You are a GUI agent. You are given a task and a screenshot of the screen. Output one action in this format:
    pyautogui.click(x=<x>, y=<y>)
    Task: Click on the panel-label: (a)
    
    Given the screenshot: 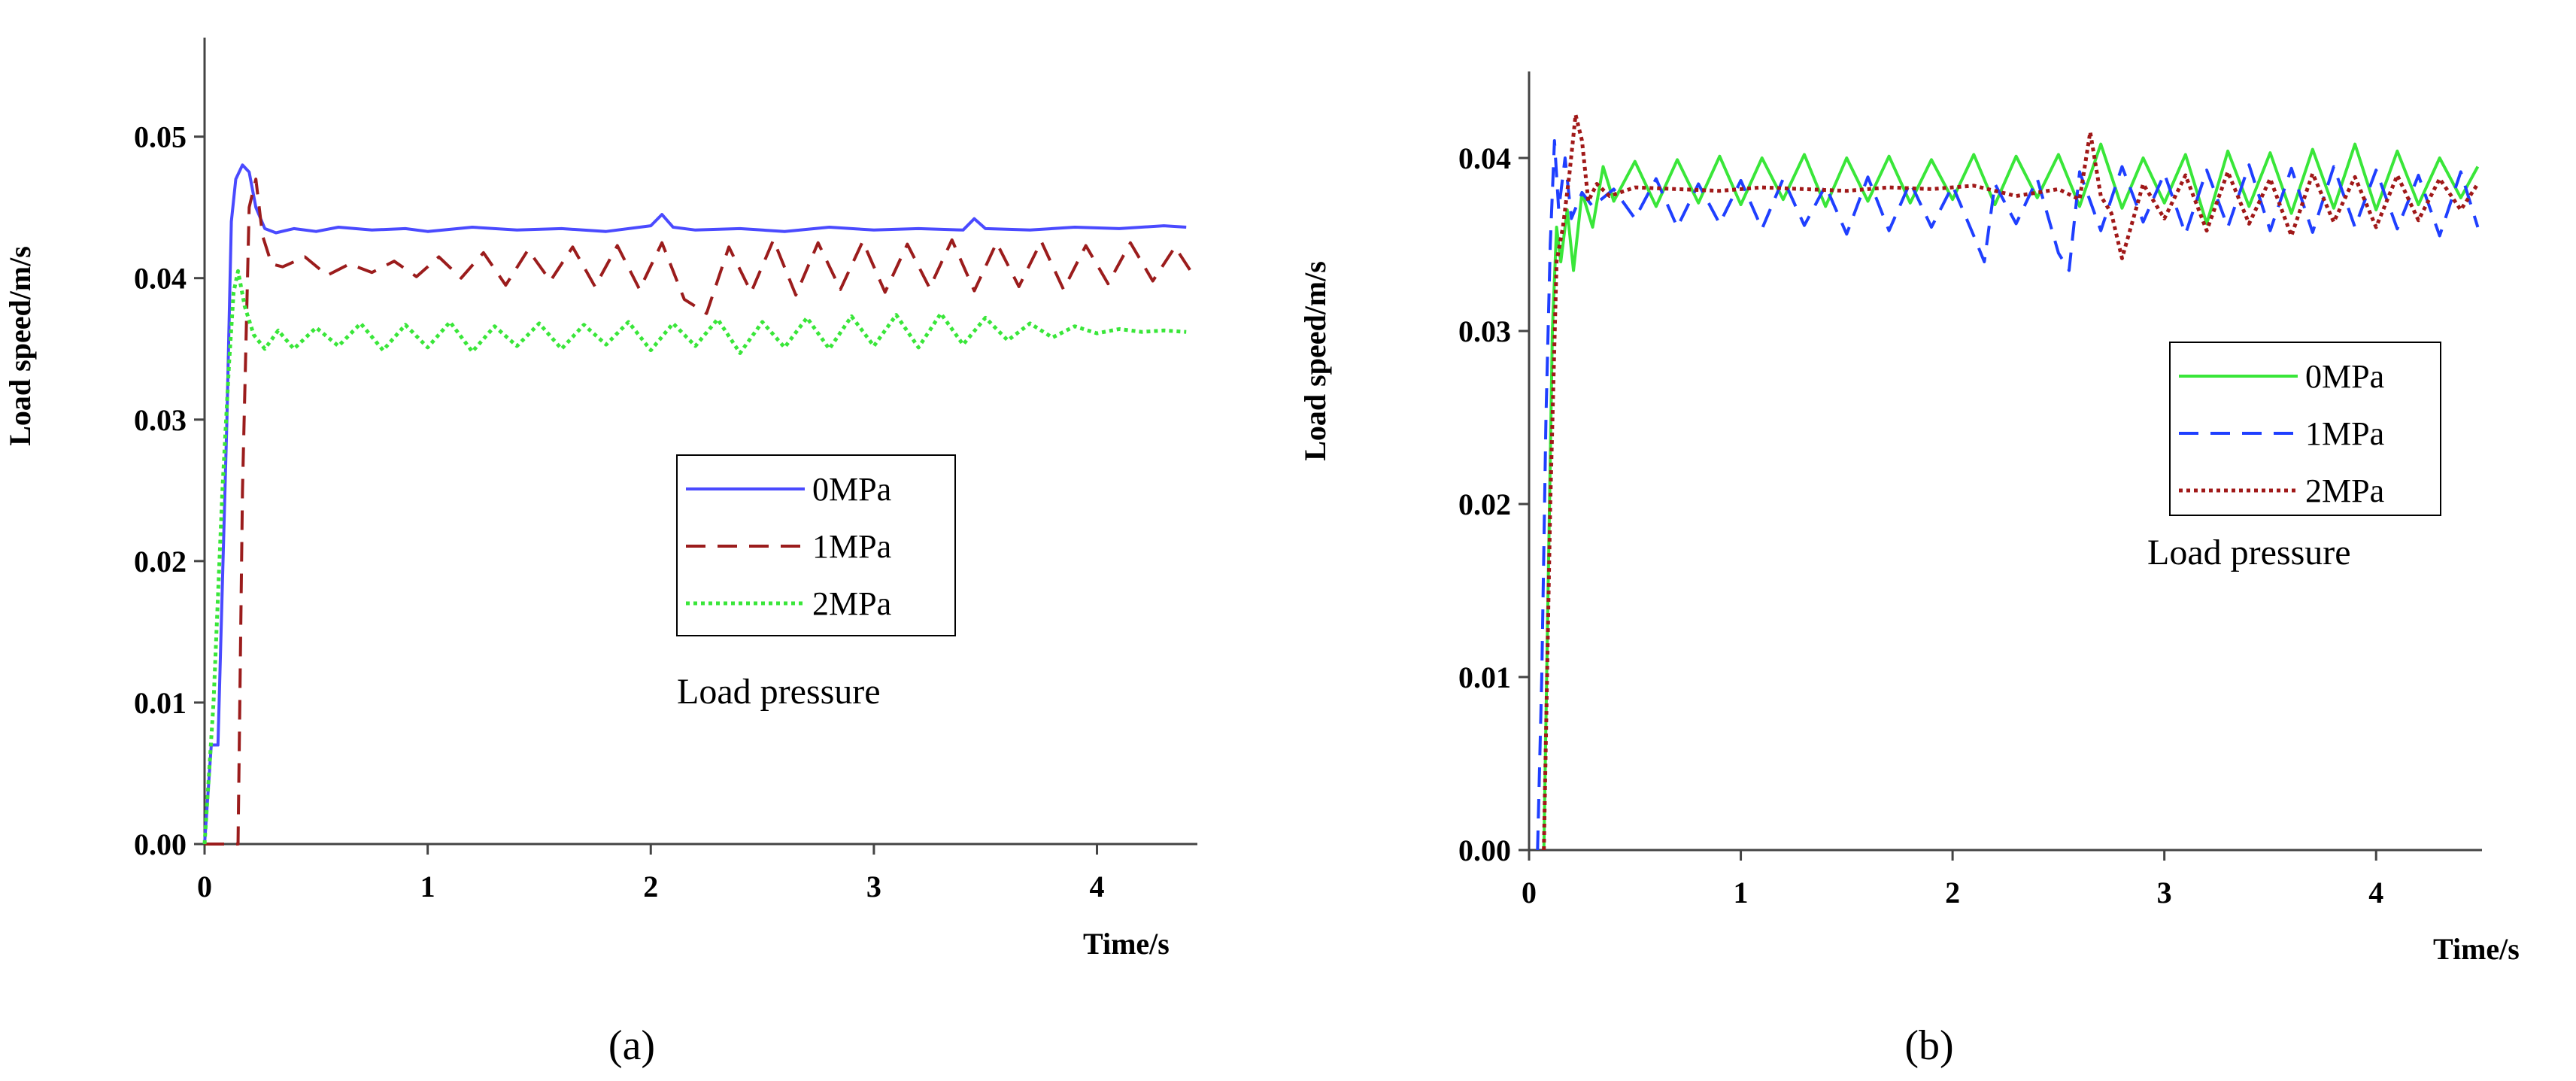 What is the action you would take?
    pyautogui.click(x=631, y=1045)
    